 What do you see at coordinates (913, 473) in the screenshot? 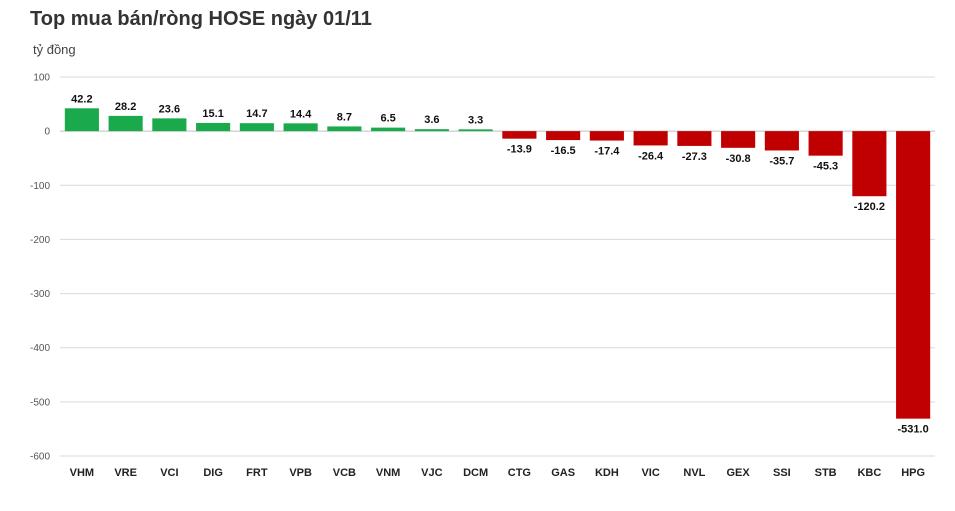
I see `category-label-hpg: HPG` at bounding box center [913, 473].